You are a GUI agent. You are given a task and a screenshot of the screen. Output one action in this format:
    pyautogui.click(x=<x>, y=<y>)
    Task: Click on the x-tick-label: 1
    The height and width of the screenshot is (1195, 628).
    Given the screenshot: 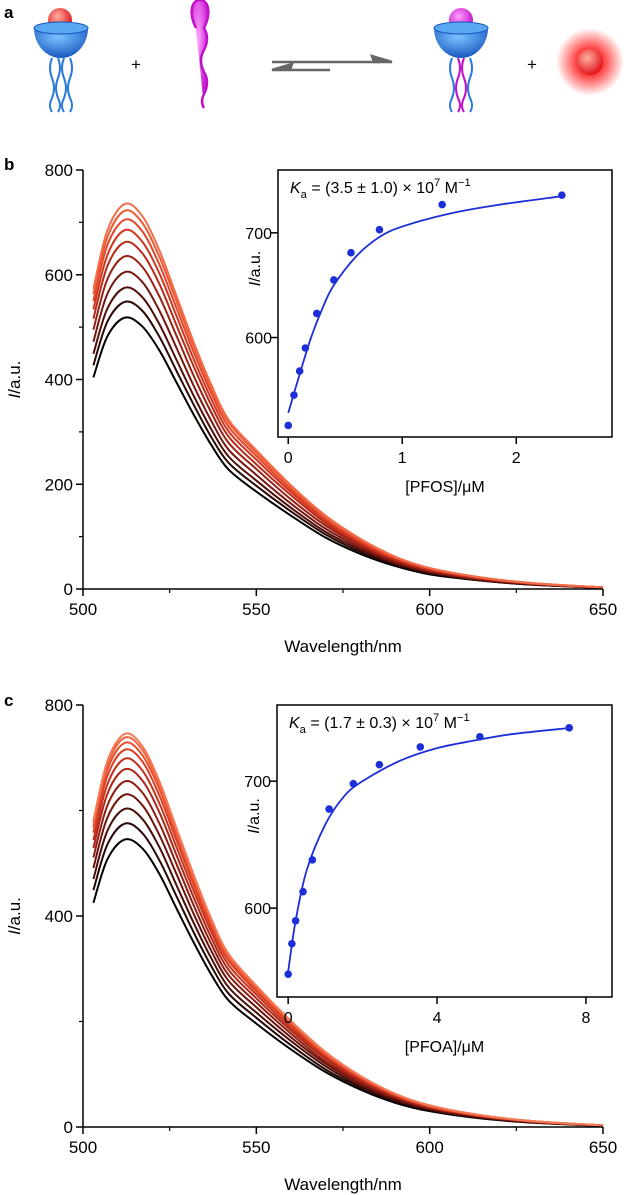 What is the action you would take?
    pyautogui.click(x=402, y=458)
    